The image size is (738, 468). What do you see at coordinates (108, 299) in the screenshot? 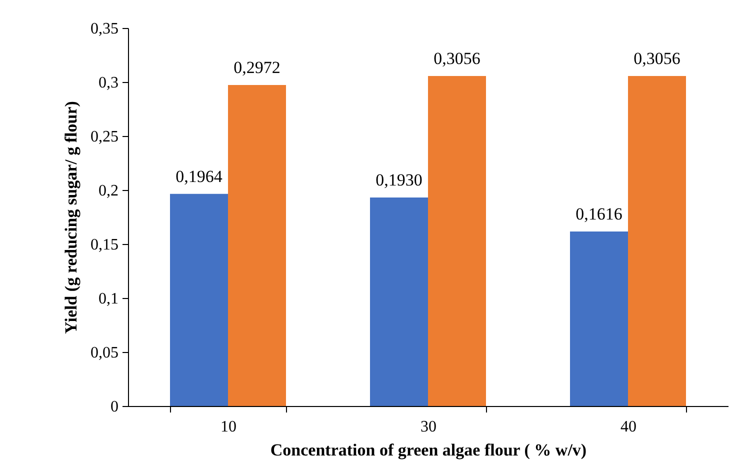
I see `y-tick-label: 0,1` at bounding box center [108, 299].